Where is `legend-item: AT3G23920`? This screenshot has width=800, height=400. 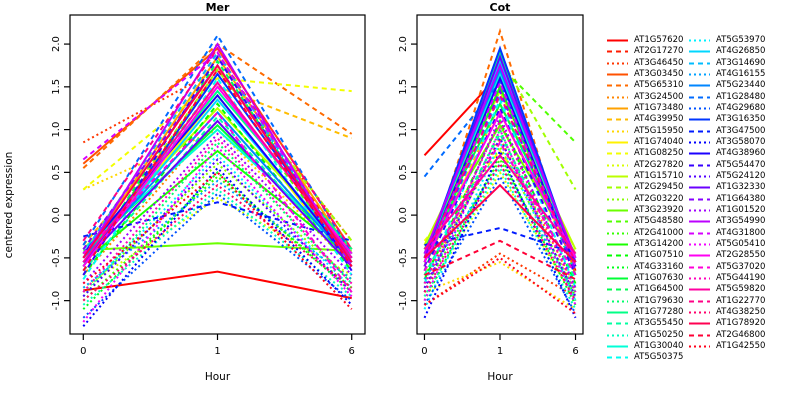
legend-item: AT3G23920 is located at coordinates (645, 210).